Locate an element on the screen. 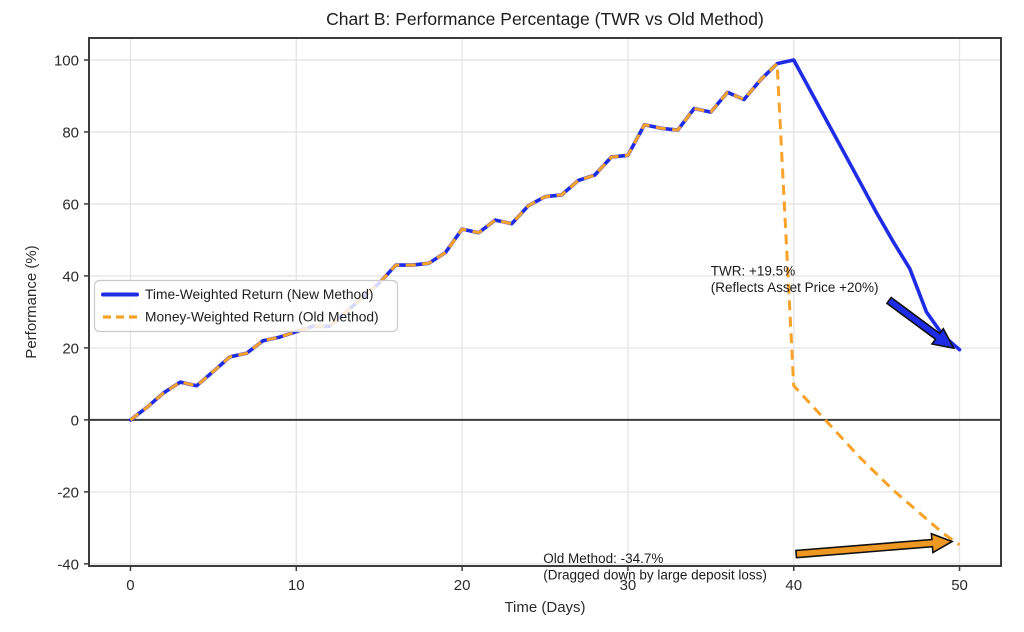 The width and height of the screenshot is (1024, 632). y-tick-label: -40 is located at coordinates (68, 564).